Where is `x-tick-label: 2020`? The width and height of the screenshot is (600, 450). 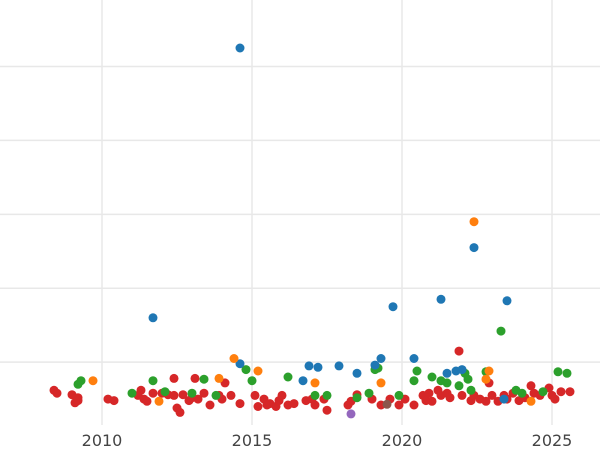 x-tick-label: 2020 is located at coordinates (402, 440).